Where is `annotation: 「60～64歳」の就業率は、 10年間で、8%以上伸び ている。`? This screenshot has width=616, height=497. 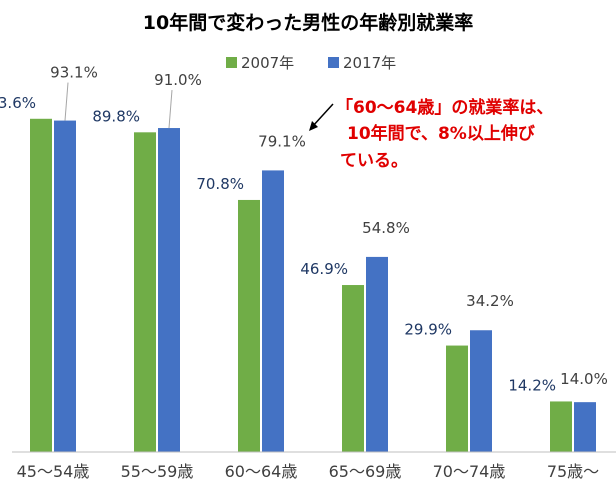
annotation: 「60～64歳」の就業率は、 10年間で、8%以上伸び ている。 is located at coordinates (431, 134).